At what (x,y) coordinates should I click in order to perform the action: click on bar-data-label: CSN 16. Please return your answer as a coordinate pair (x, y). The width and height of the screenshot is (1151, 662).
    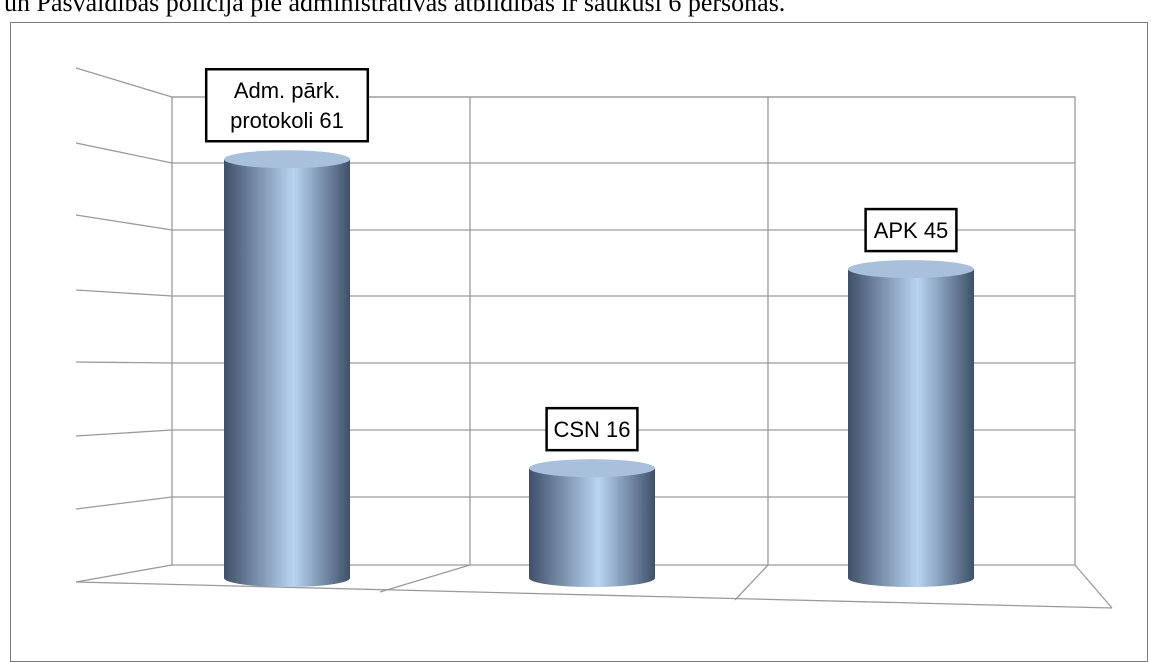
    Looking at the image, I should click on (592, 429).